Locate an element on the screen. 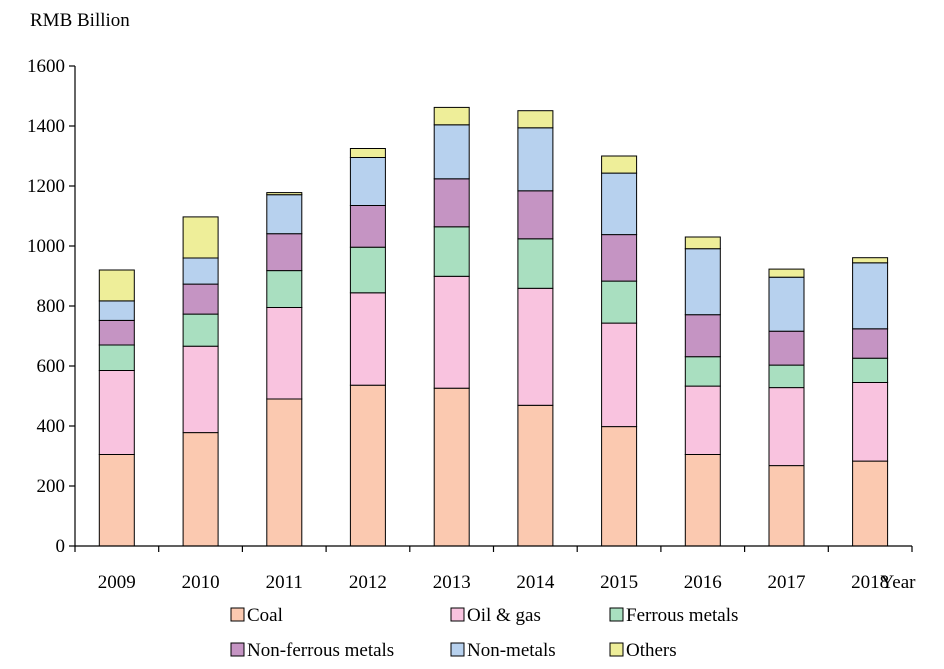 The height and width of the screenshot is (669, 944). bar-segment-oil-gas-2013 is located at coordinates (451, 332).